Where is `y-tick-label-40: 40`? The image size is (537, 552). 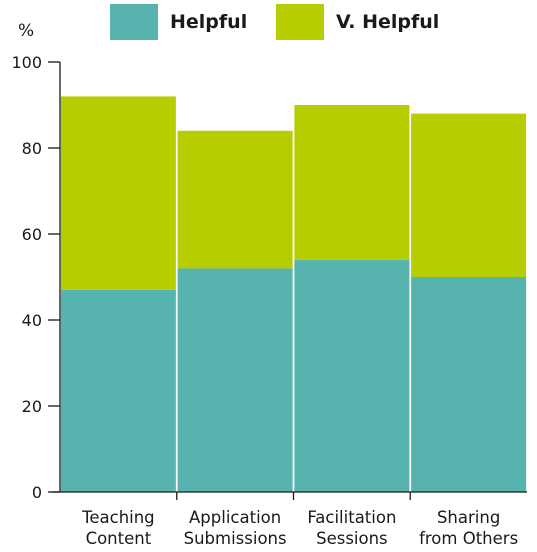
y-tick-label-40: 40 is located at coordinates (32, 320).